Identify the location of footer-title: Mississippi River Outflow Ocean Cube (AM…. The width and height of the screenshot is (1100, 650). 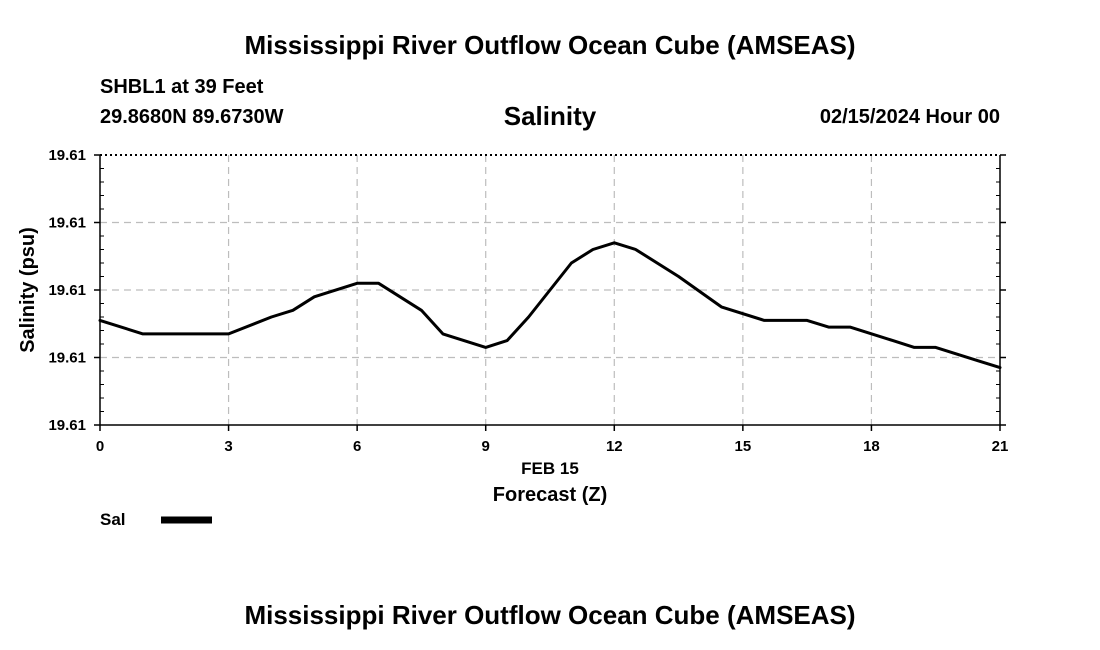
(550, 615).